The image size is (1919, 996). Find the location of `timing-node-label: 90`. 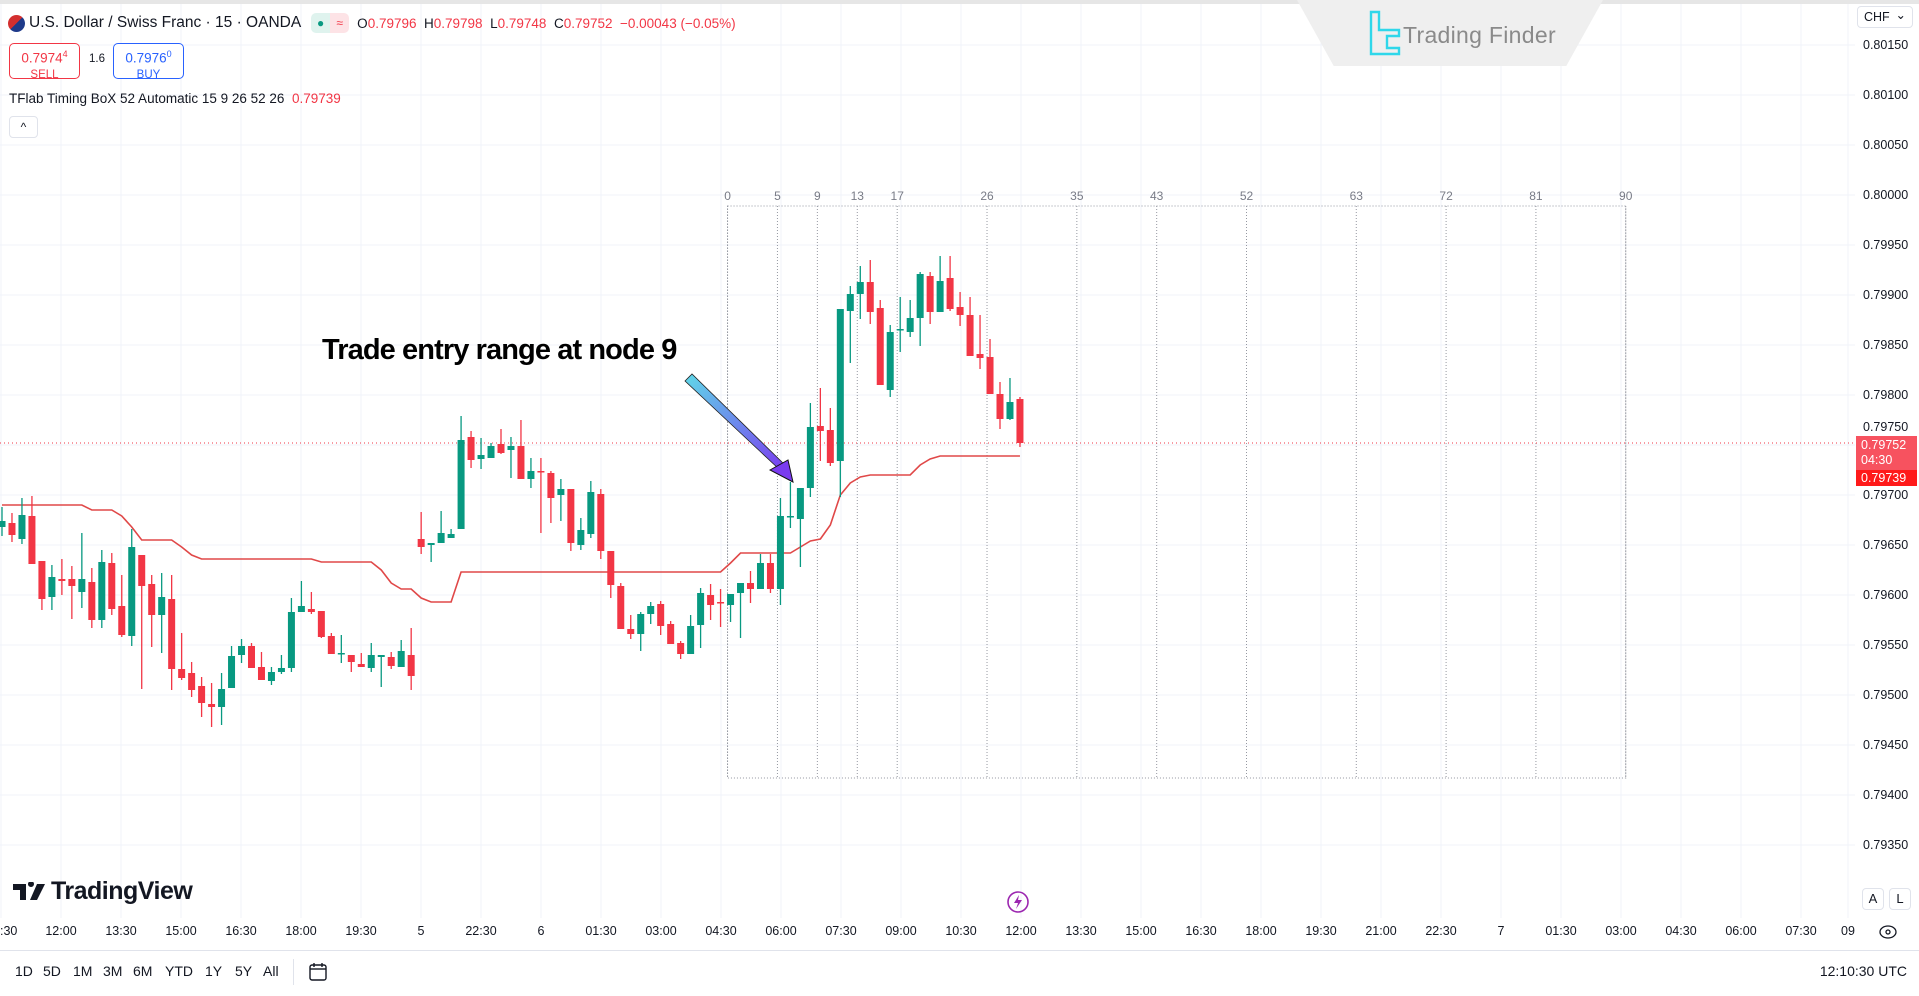

timing-node-label: 90 is located at coordinates (1626, 196).